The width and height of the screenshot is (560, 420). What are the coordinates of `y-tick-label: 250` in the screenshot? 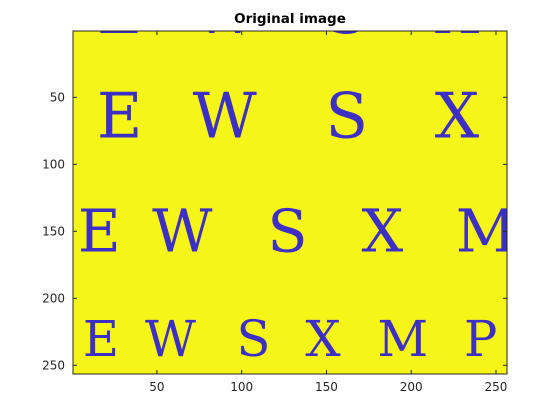 It's located at (53, 365).